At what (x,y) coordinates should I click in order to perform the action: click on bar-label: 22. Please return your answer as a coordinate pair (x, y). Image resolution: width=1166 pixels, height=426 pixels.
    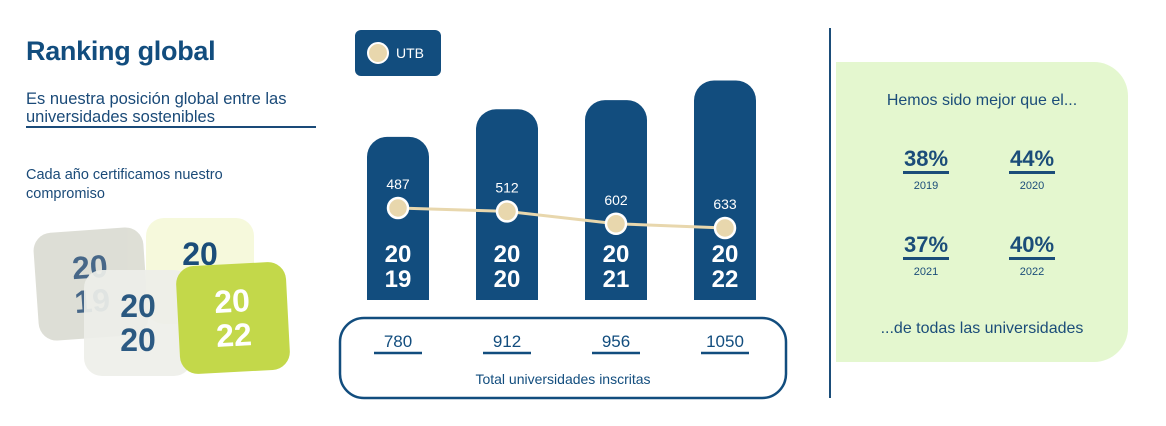
    Looking at the image, I should click on (725, 279).